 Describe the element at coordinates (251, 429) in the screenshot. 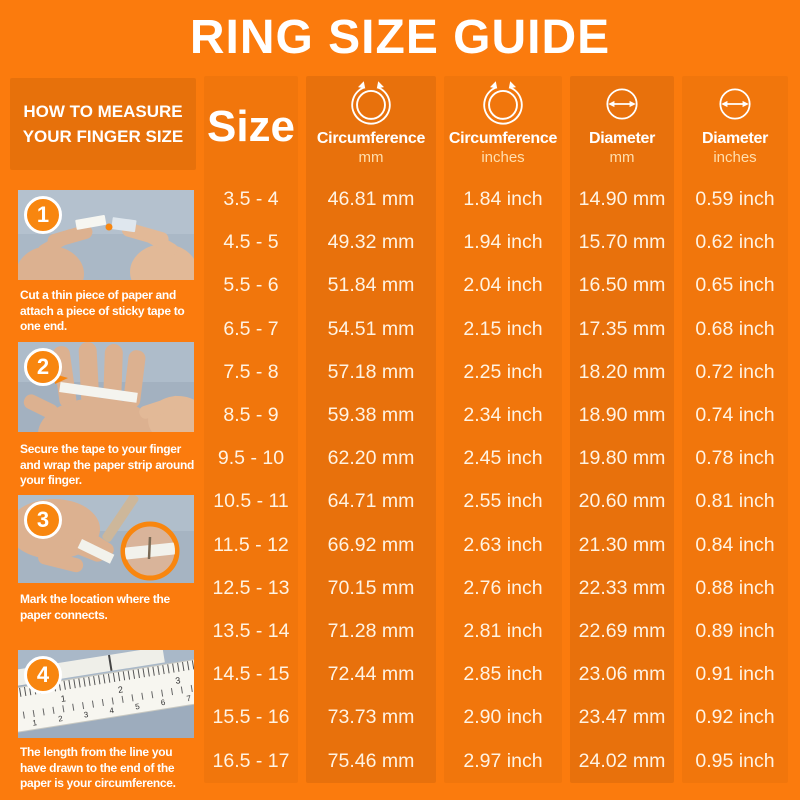

I see `size-column-band` at that location.